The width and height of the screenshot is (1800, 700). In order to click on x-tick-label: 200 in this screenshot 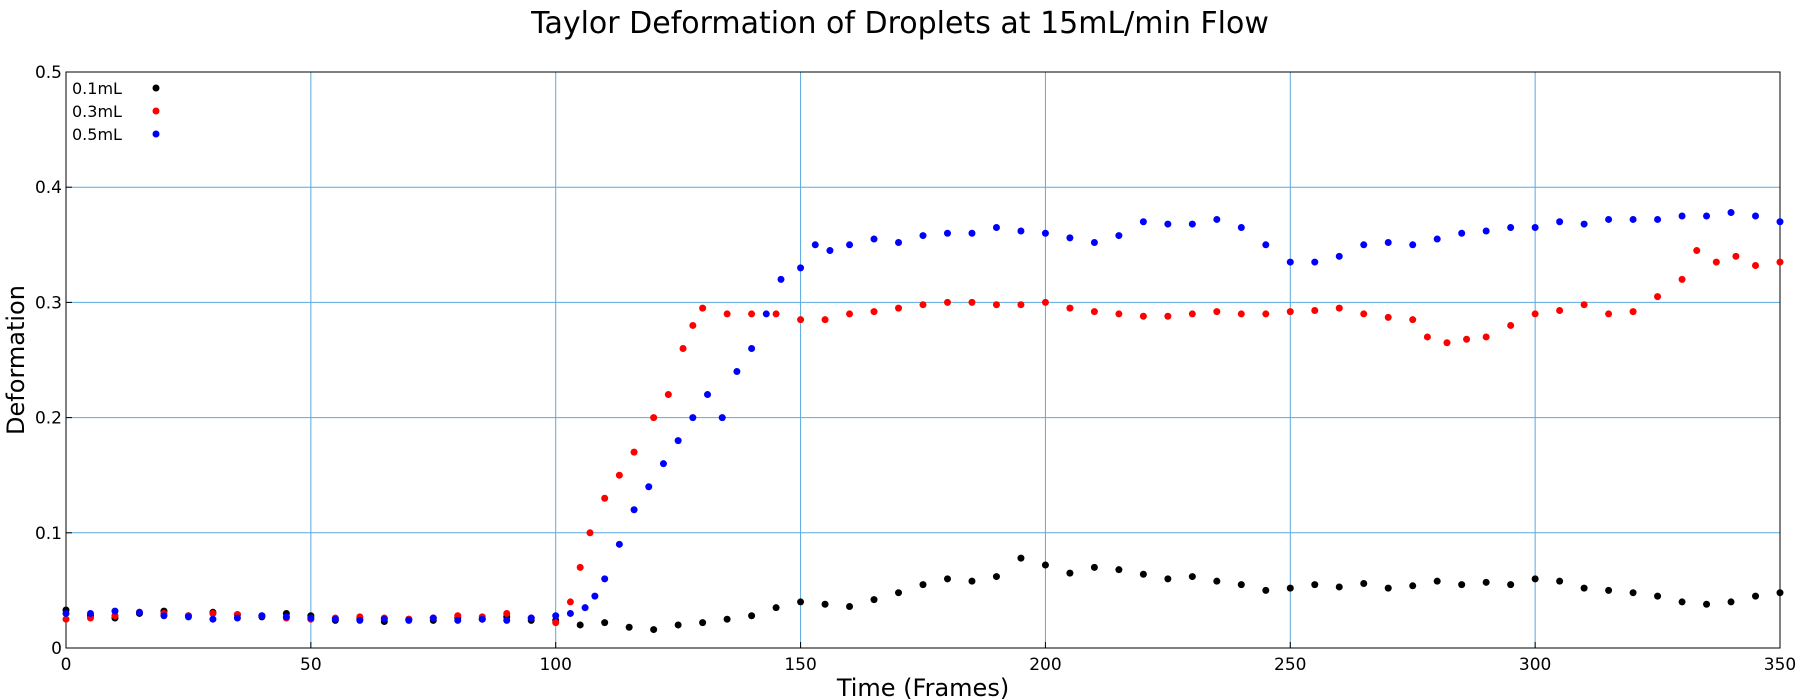, I will do `click(1045, 665)`.